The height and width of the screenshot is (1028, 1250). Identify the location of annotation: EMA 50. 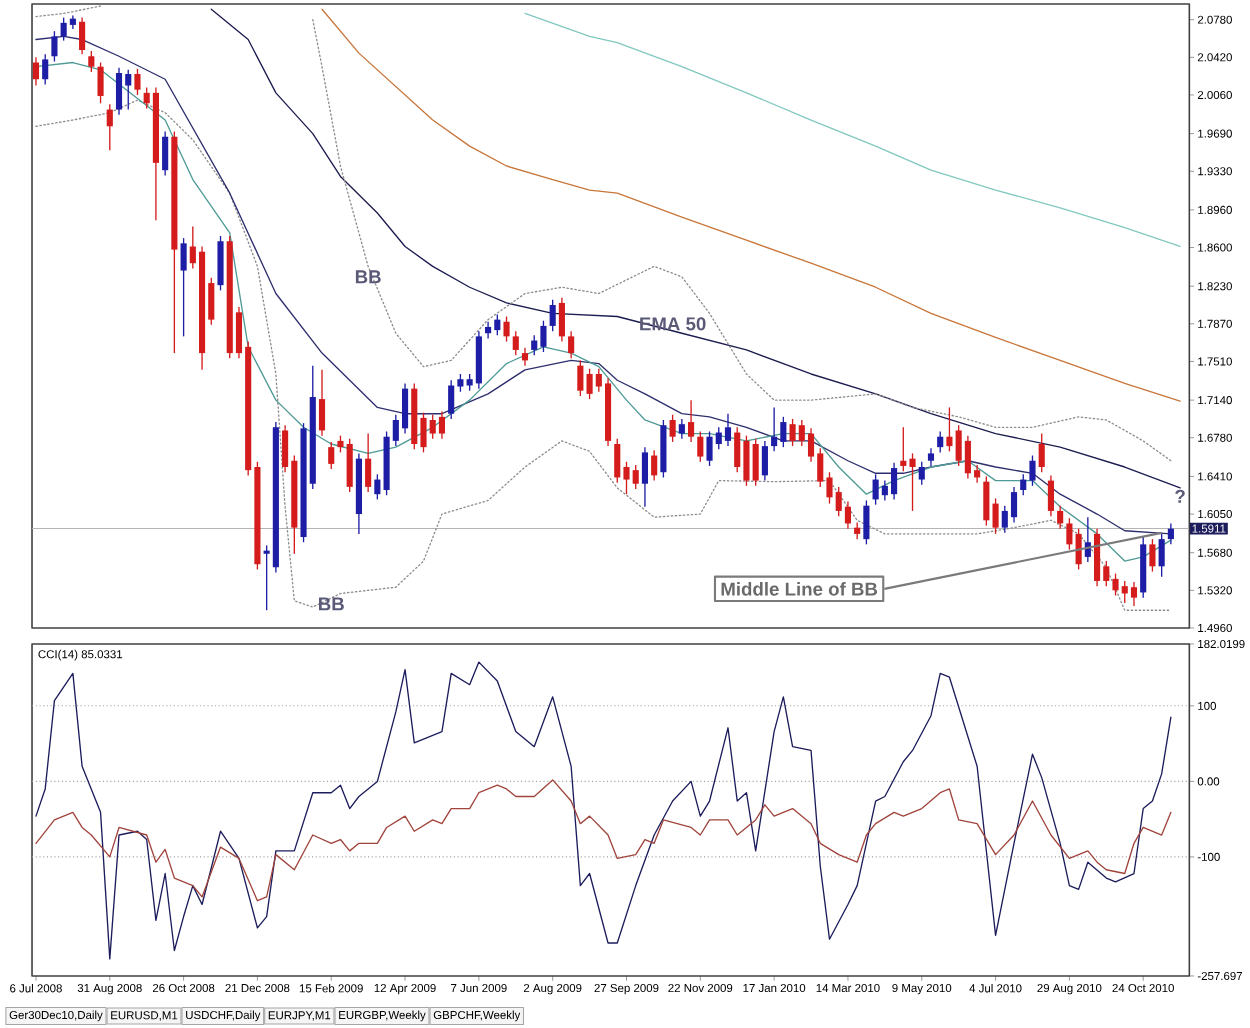
(673, 324).